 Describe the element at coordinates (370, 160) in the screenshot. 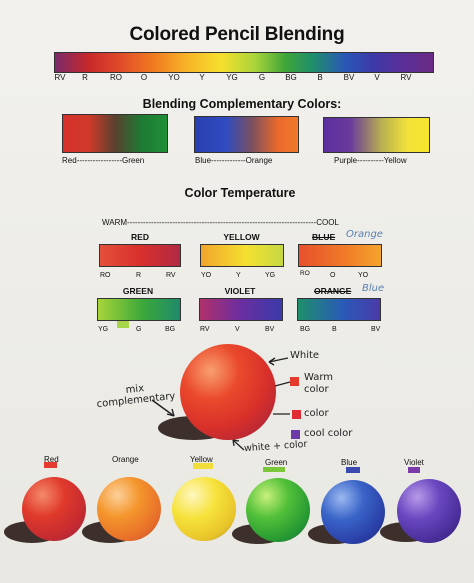

I see `complementary-caption: Purple----------Yellow` at that location.